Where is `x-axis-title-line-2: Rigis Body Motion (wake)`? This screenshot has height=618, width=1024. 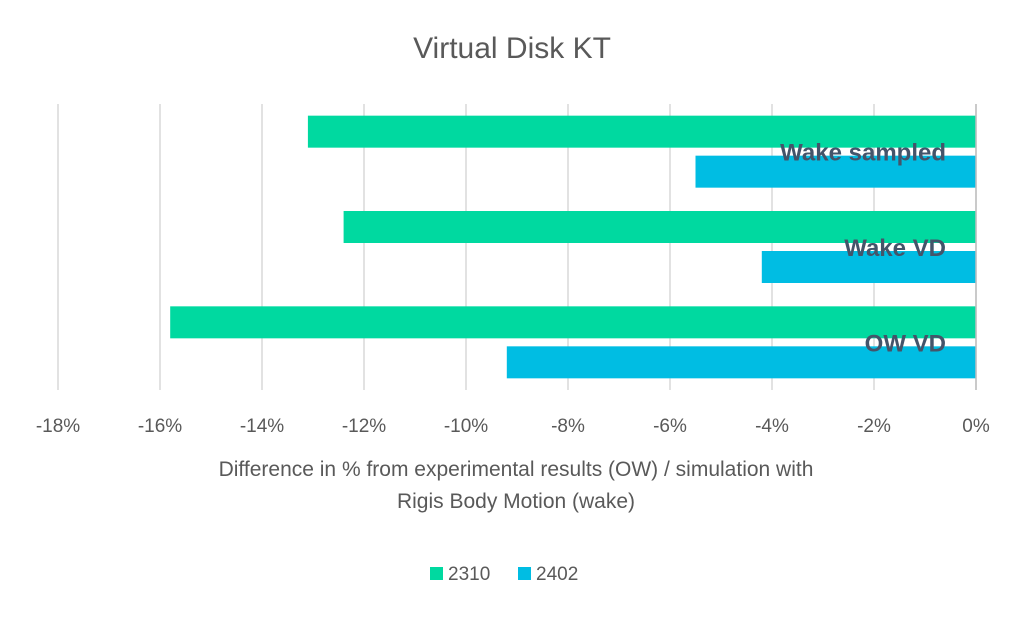 x-axis-title-line-2: Rigis Body Motion (wake) is located at coordinates (516, 501).